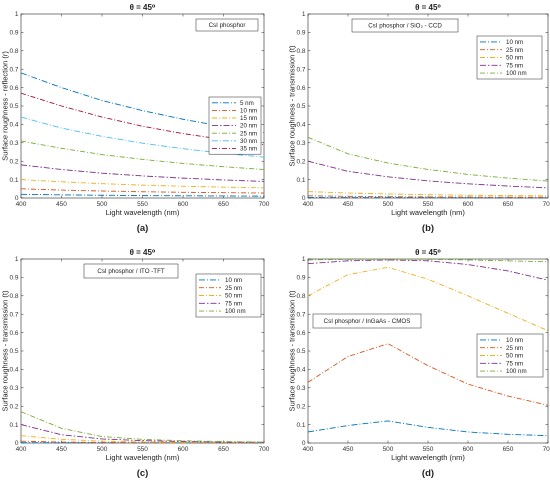 Image resolution: width=550 pixels, height=489 pixels. I want to click on legend-entry: 35 nm, so click(248, 149).